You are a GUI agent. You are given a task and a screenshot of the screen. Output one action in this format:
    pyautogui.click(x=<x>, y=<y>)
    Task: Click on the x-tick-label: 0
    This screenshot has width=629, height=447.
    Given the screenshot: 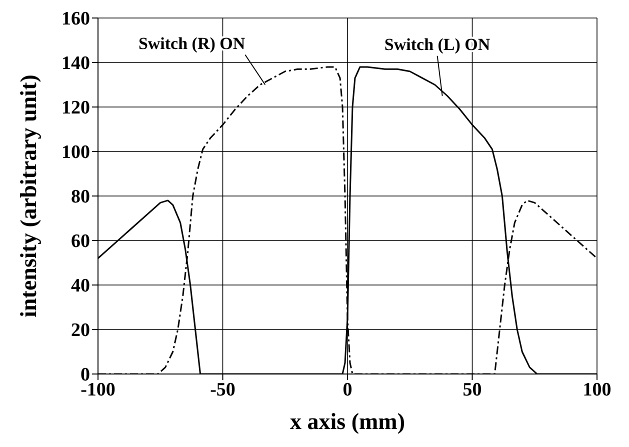 What is the action you would take?
    pyautogui.click(x=347, y=389)
    